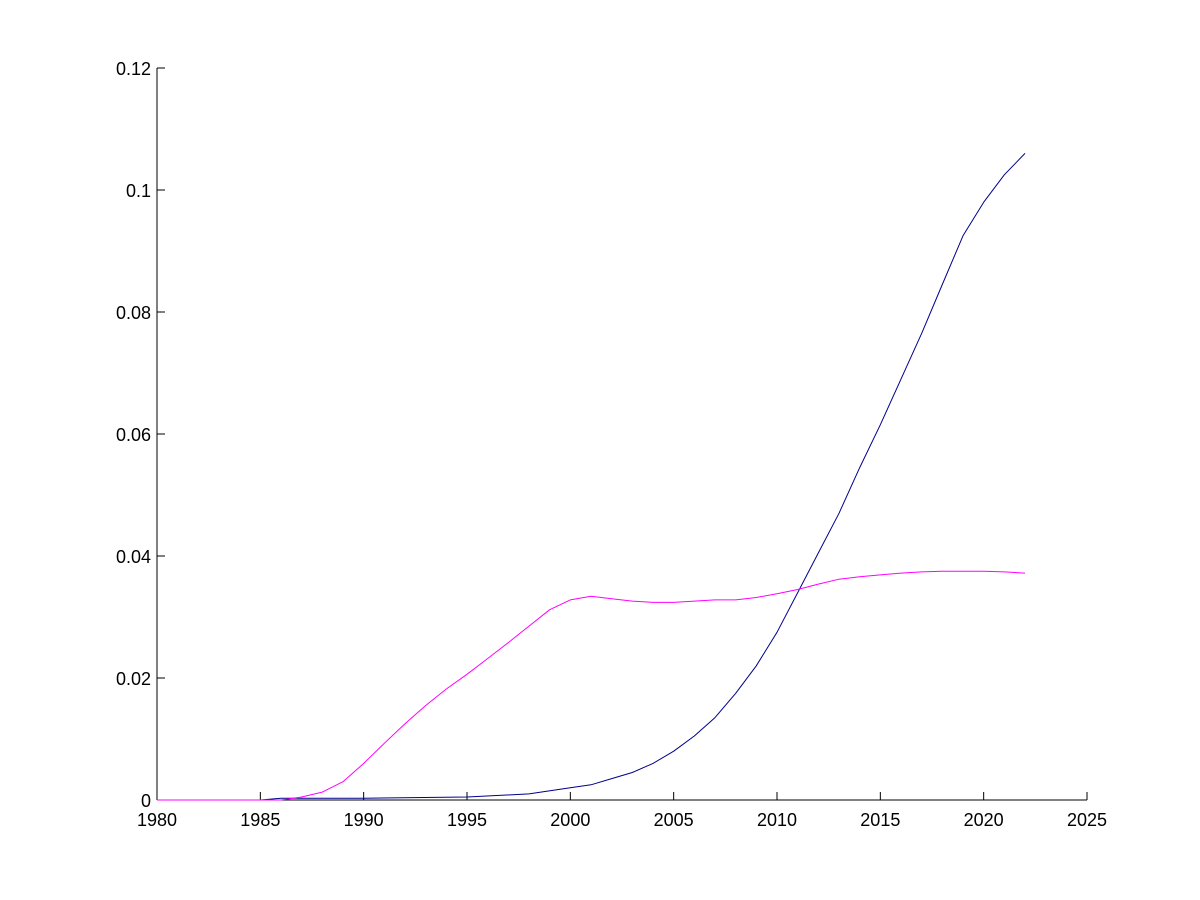 This screenshot has width=1200, height=900. I want to click on x-tick-label: 2025, so click(1087, 820).